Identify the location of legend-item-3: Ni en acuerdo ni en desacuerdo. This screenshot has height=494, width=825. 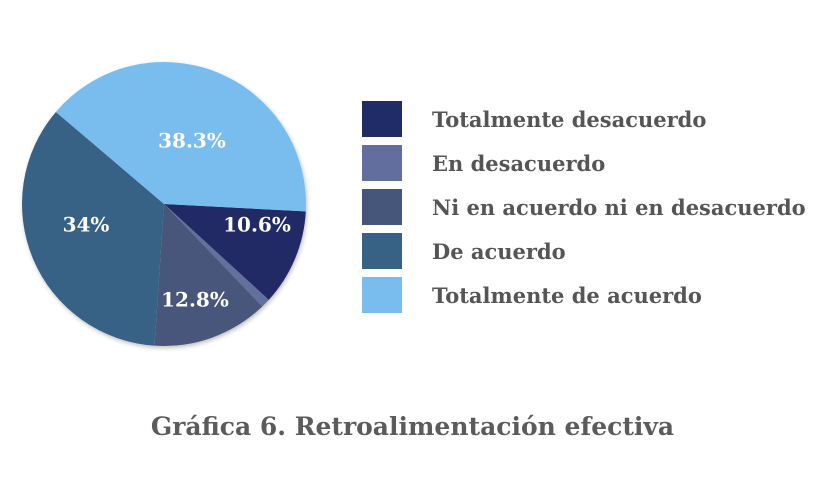
(584, 207).